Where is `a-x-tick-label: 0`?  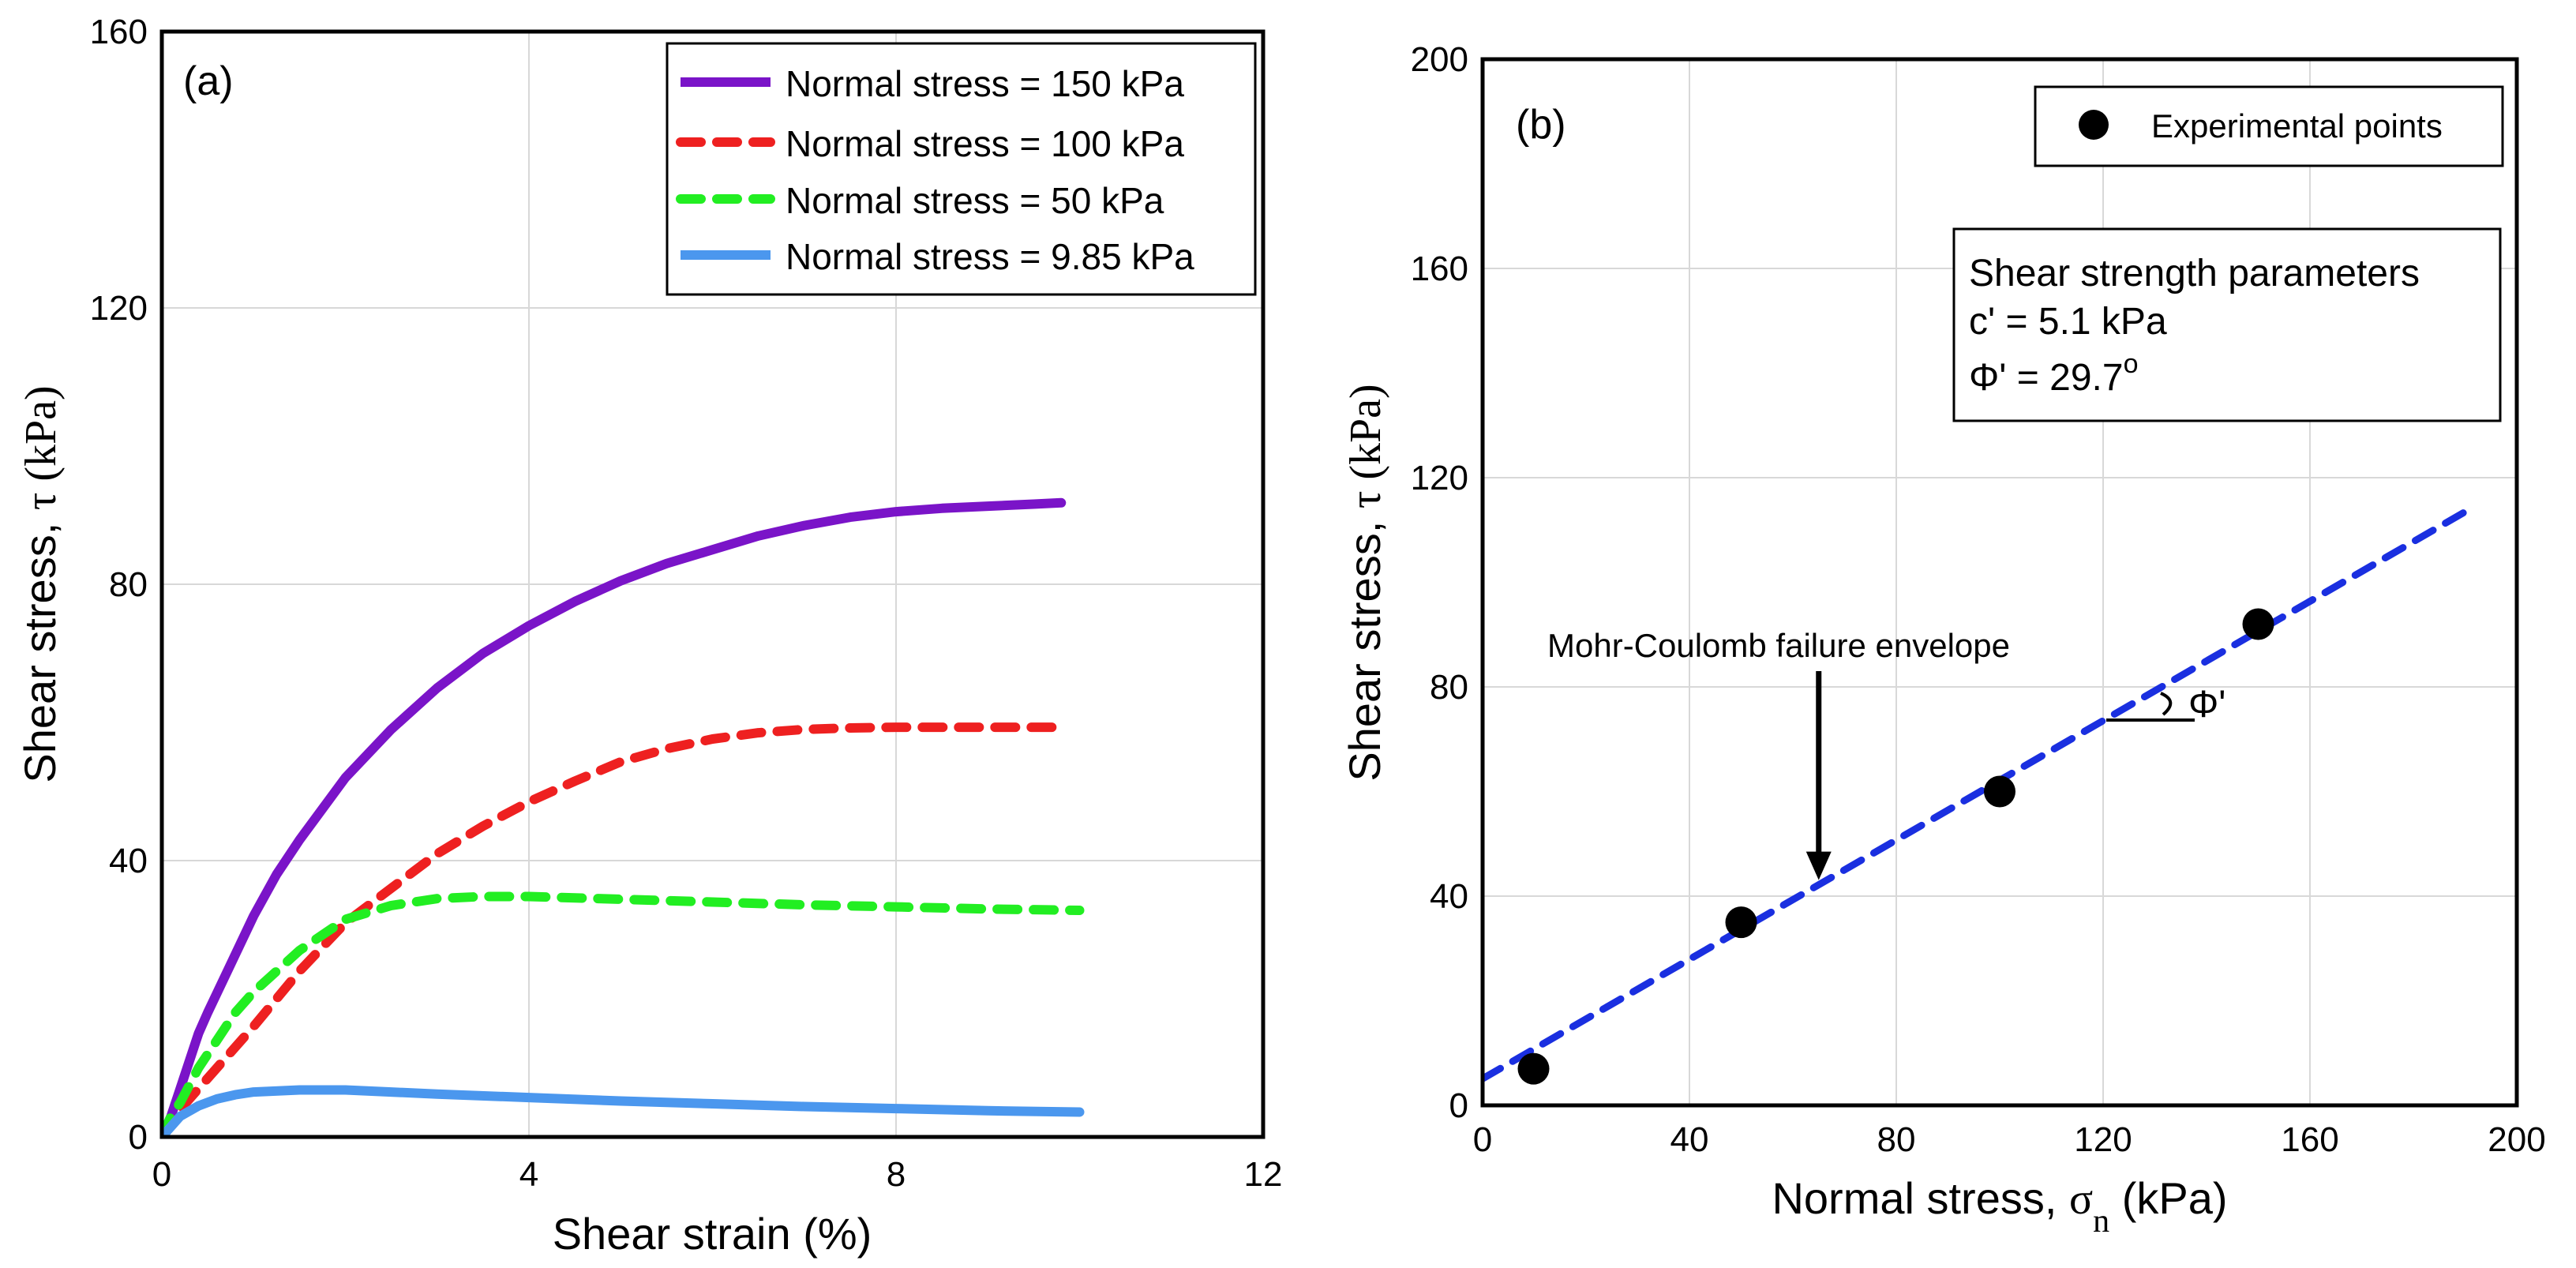 a-x-tick-label: 0 is located at coordinates (161, 1174).